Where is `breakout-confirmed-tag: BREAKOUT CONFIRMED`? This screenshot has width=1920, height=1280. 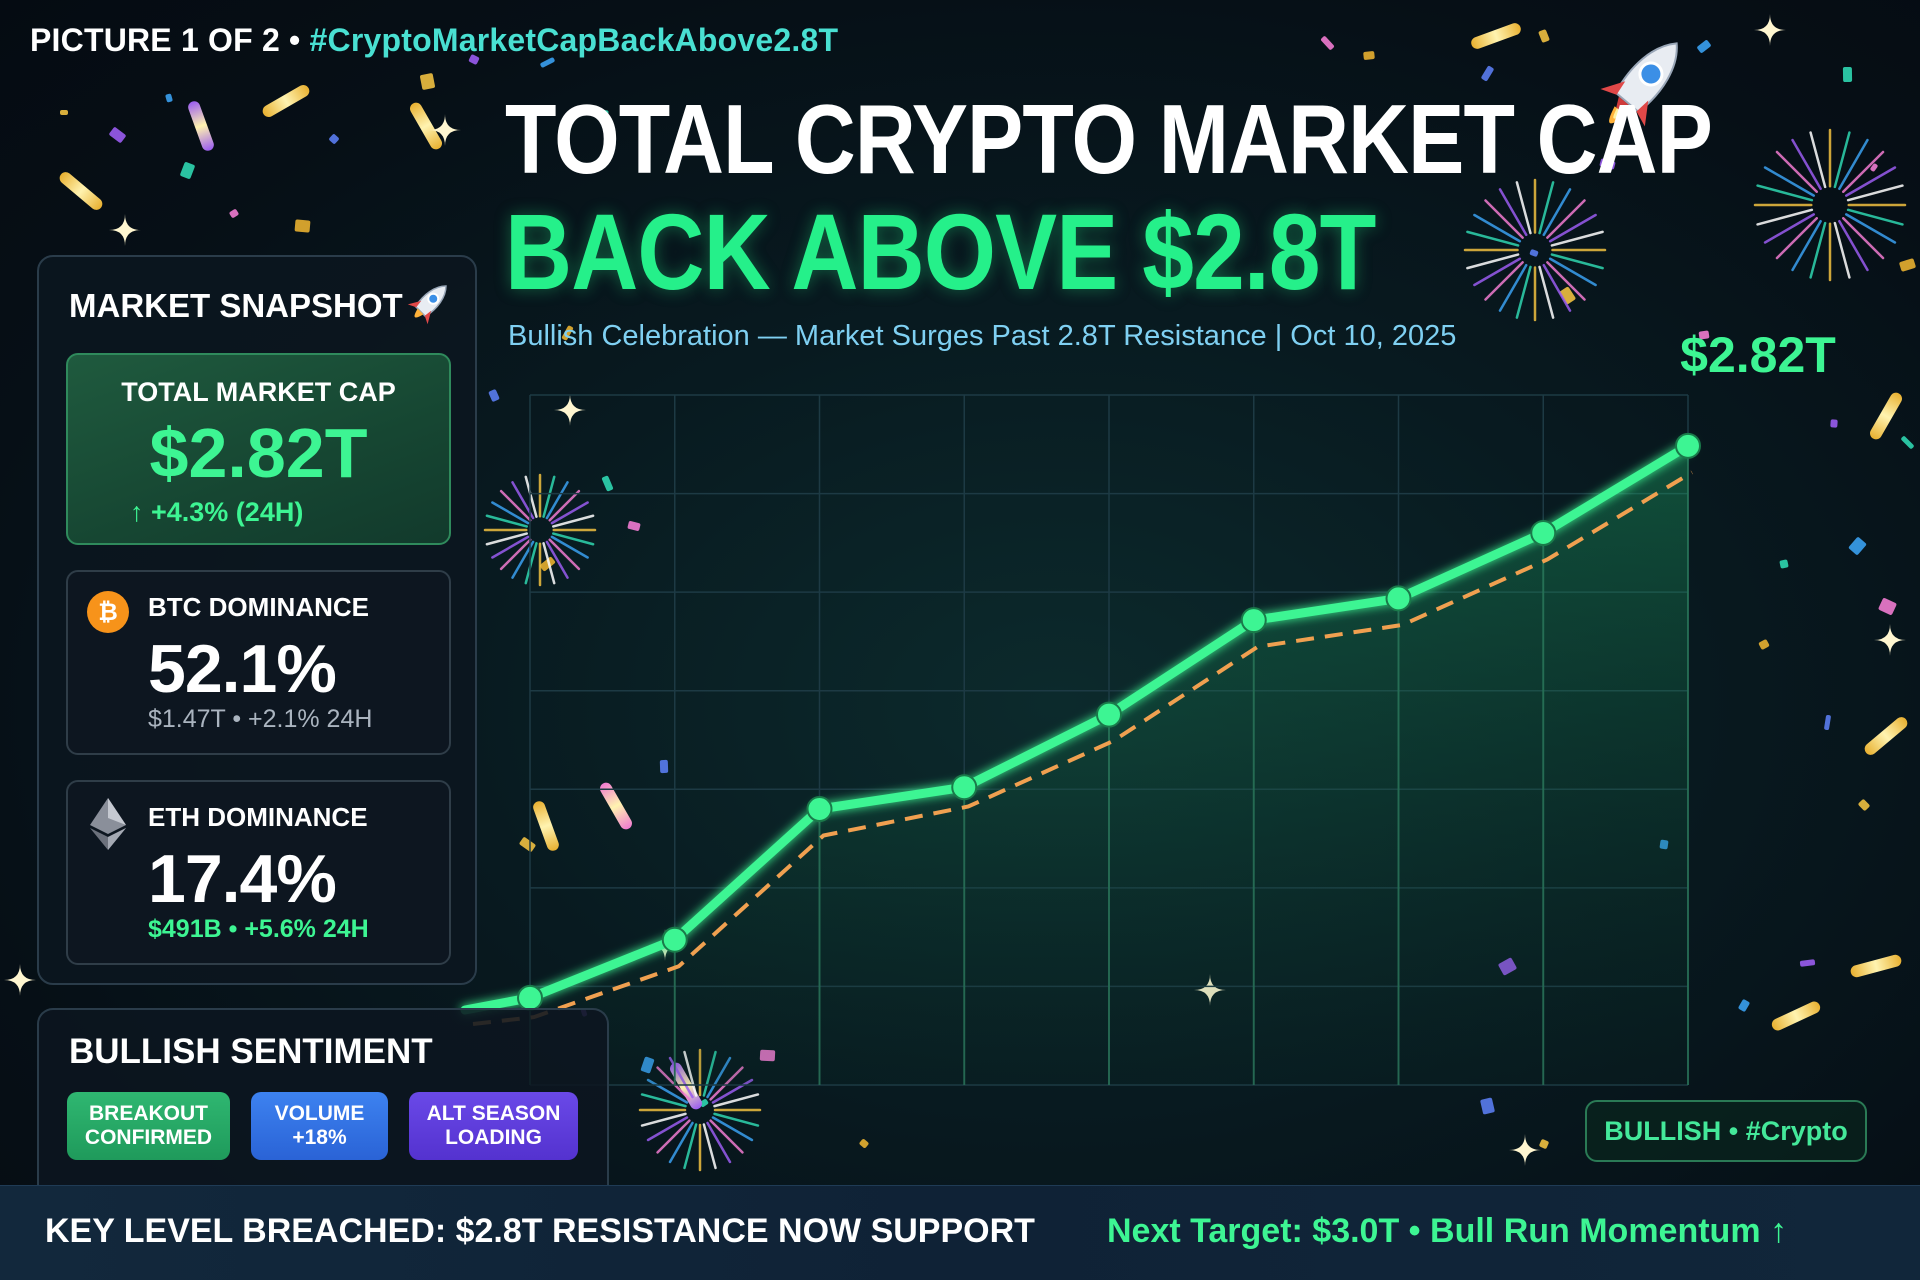
breakout-confirmed-tag: BREAKOUT CONFIRMED is located at coordinates (148, 1126).